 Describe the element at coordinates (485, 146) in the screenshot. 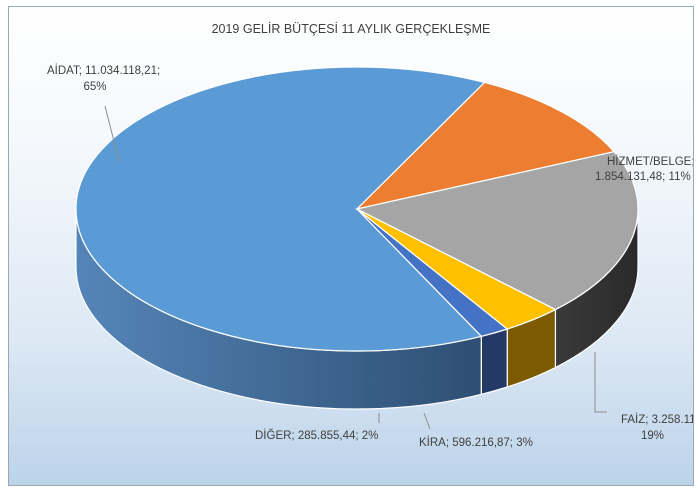

I see `pie-slice-hizmet-belge` at that location.